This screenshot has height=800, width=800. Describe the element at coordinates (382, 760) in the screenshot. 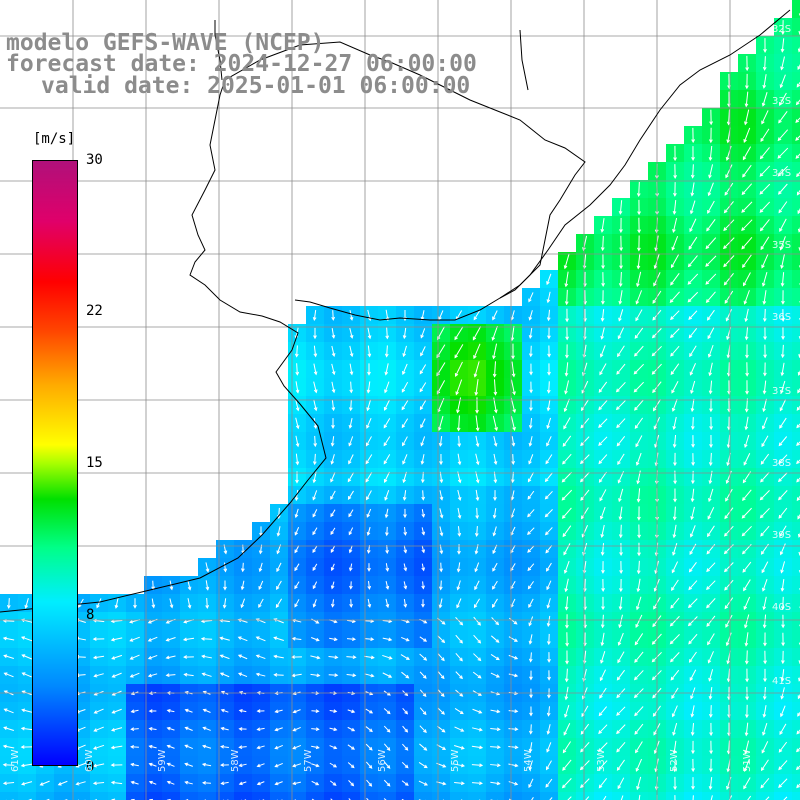

I see `lon-label: 56W` at that location.